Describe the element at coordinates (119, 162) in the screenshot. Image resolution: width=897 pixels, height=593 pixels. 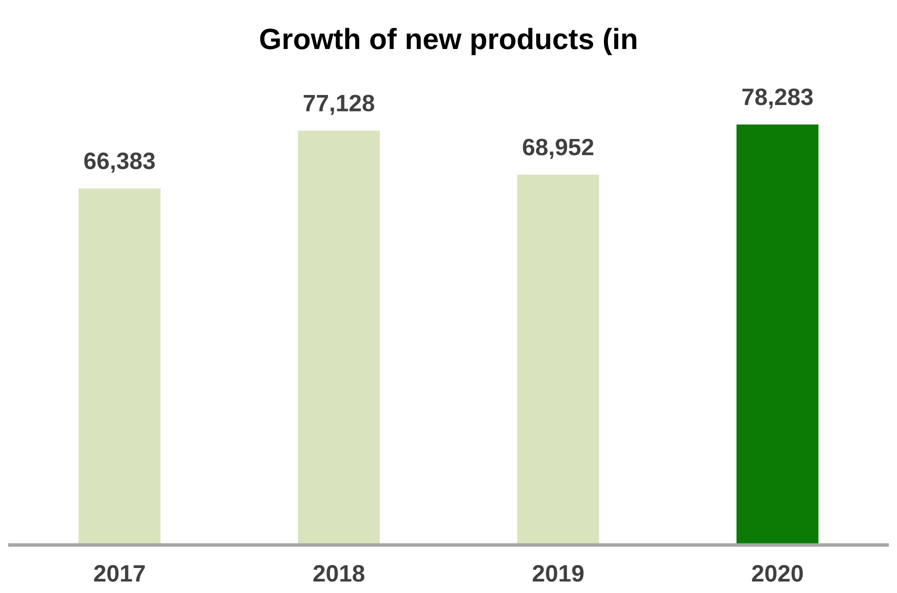
I see `data-label: 66,383` at that location.